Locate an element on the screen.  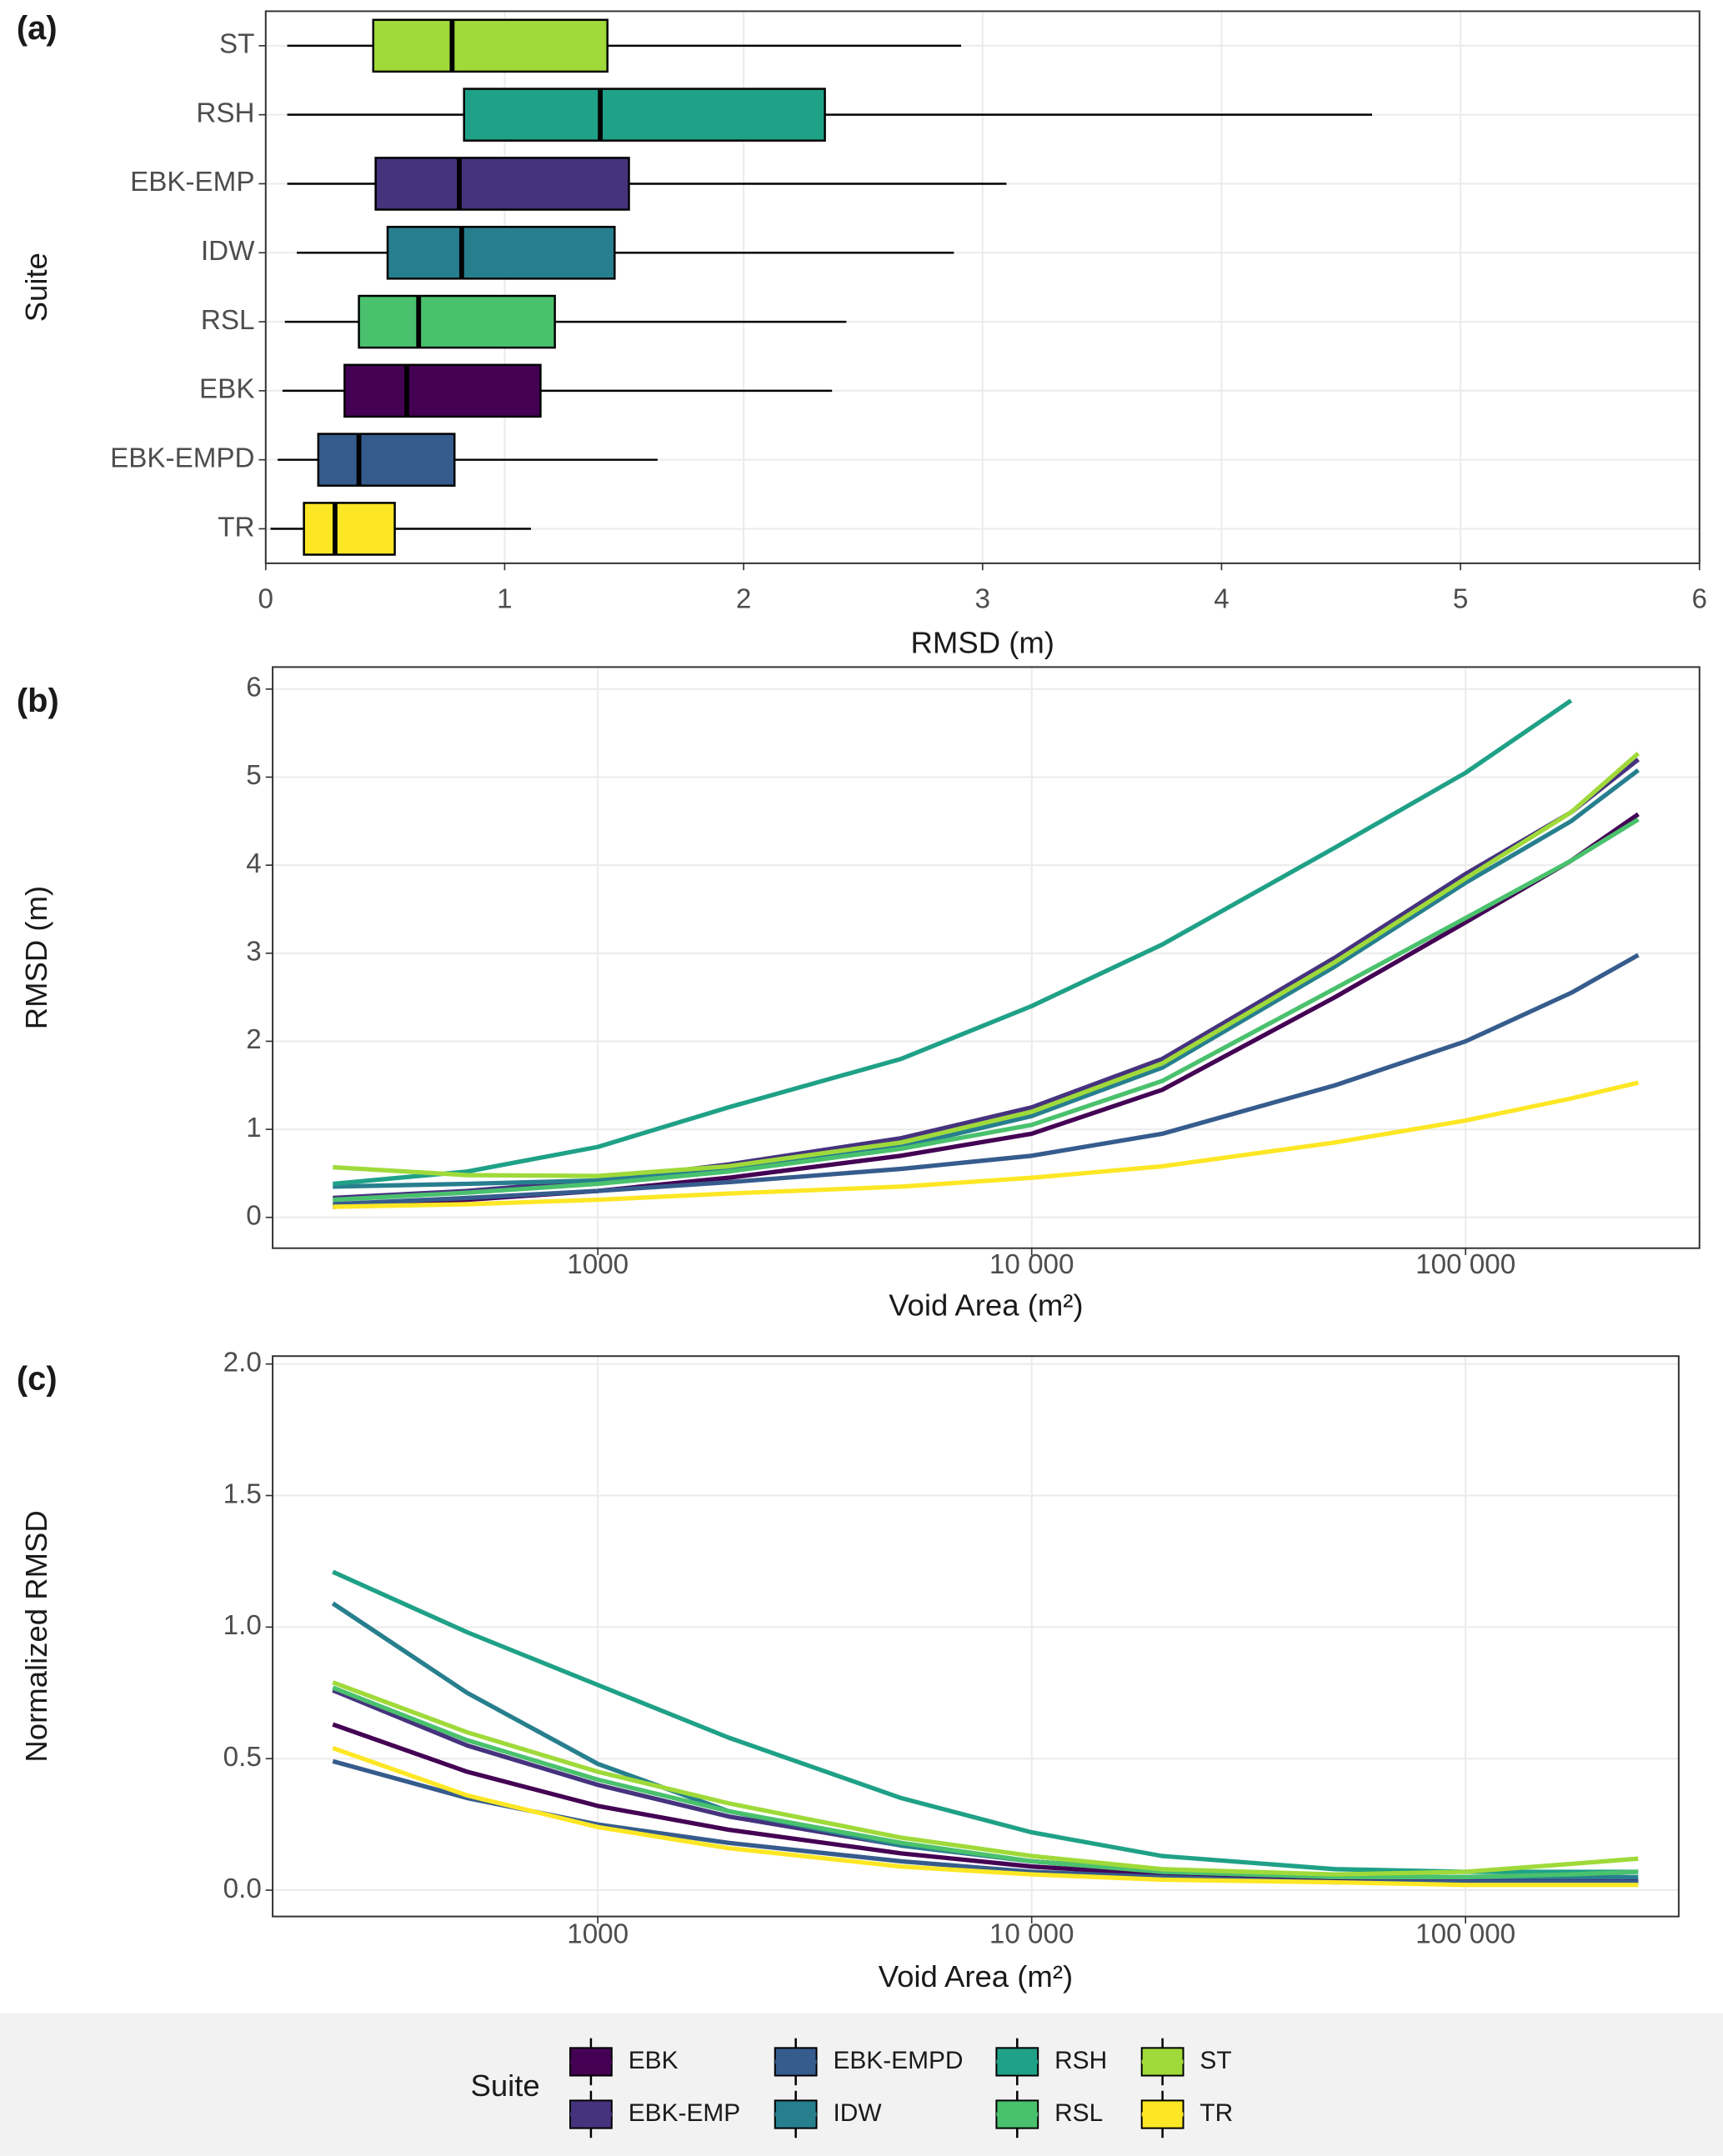
legend-label: EBK-EMP is located at coordinates (684, 2113).